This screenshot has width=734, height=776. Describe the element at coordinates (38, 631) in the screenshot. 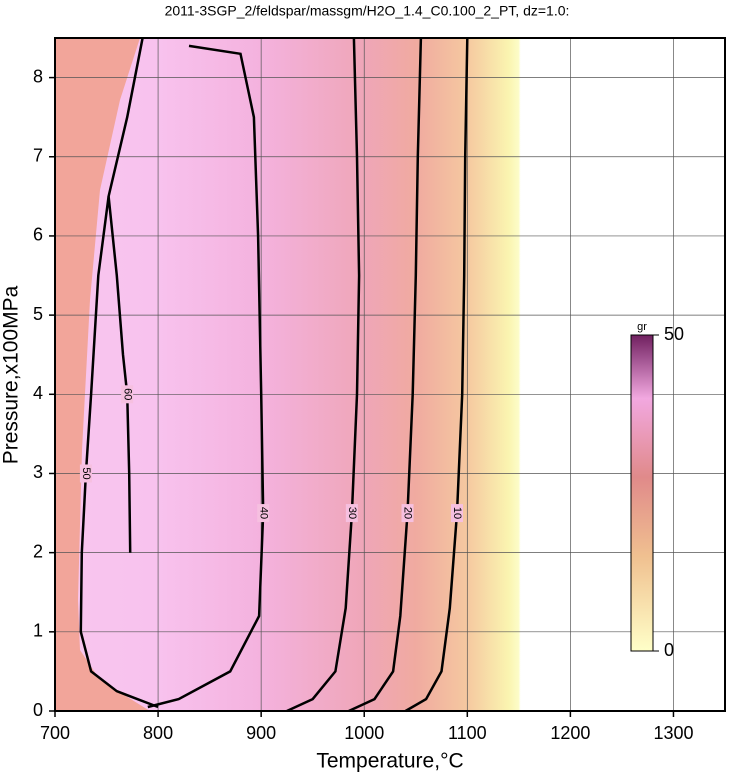

I see `y-tick-label: 1` at that location.